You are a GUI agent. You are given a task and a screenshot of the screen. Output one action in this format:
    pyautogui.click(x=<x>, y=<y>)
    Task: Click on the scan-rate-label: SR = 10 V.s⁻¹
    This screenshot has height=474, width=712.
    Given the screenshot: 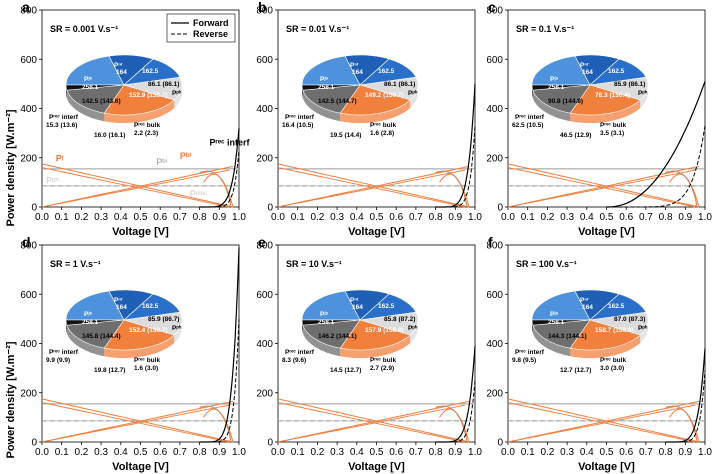 What is the action you would take?
    pyautogui.click(x=314, y=264)
    